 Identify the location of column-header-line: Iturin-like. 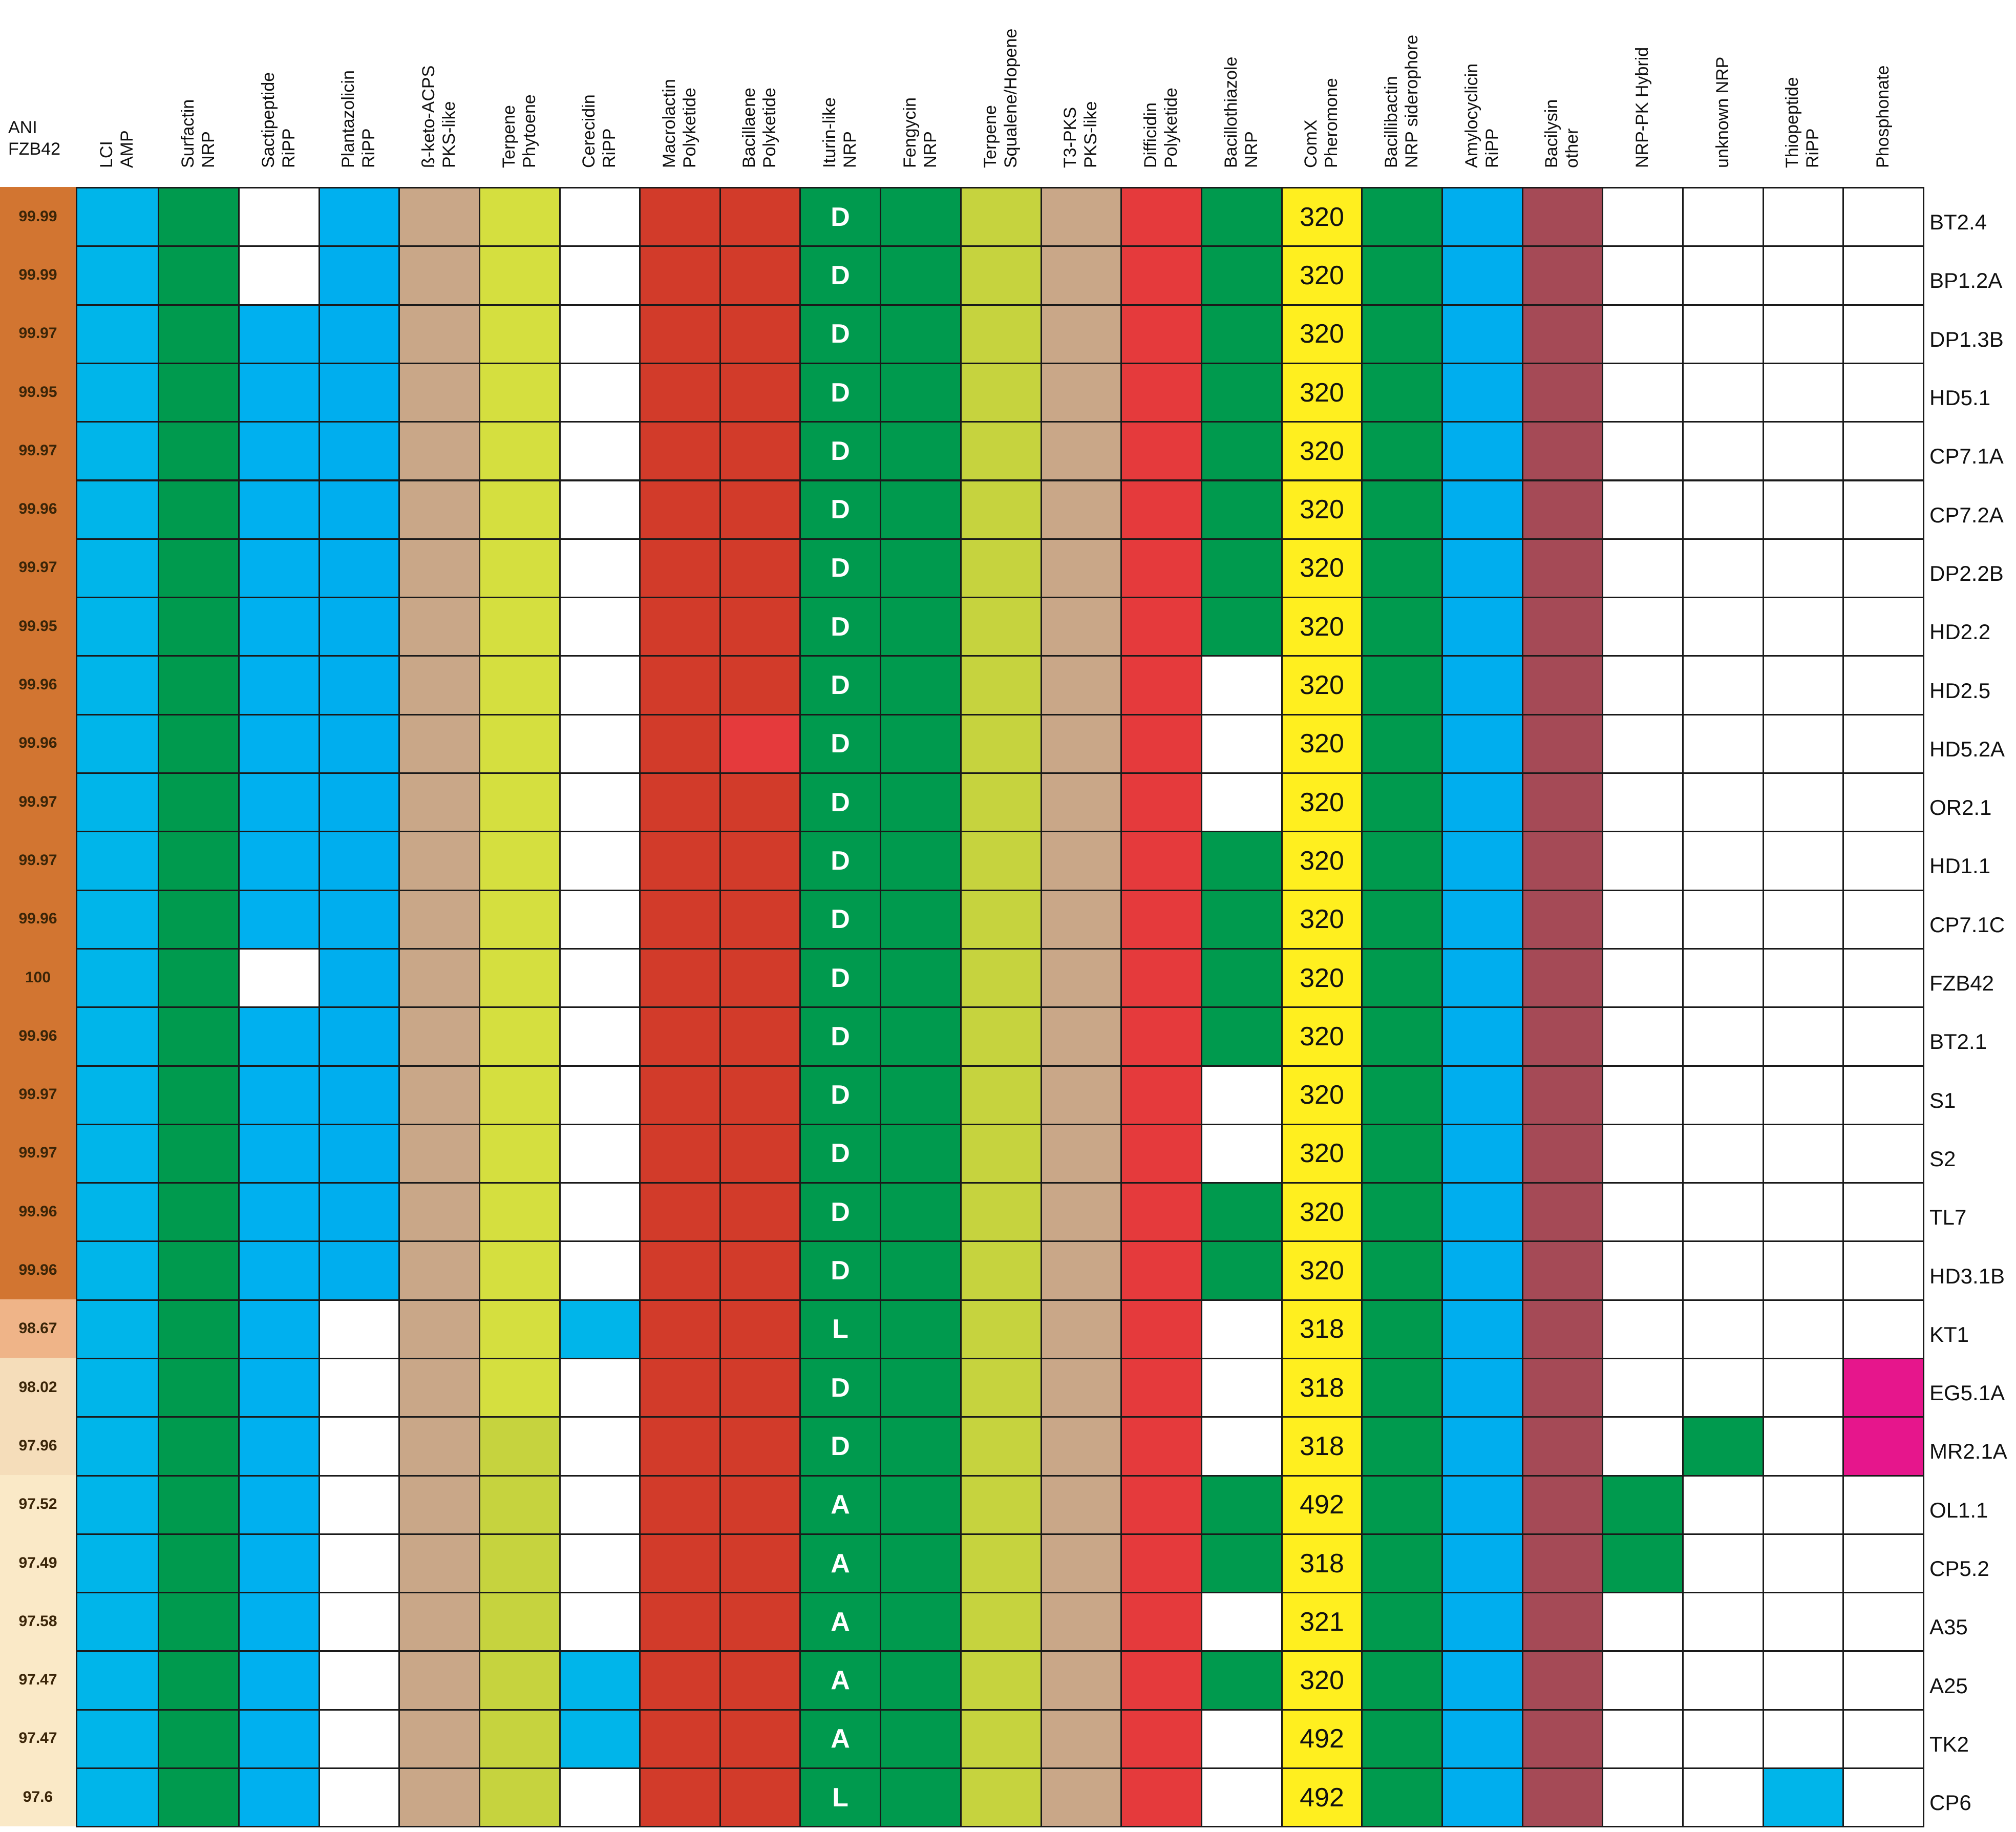
(829, 132).